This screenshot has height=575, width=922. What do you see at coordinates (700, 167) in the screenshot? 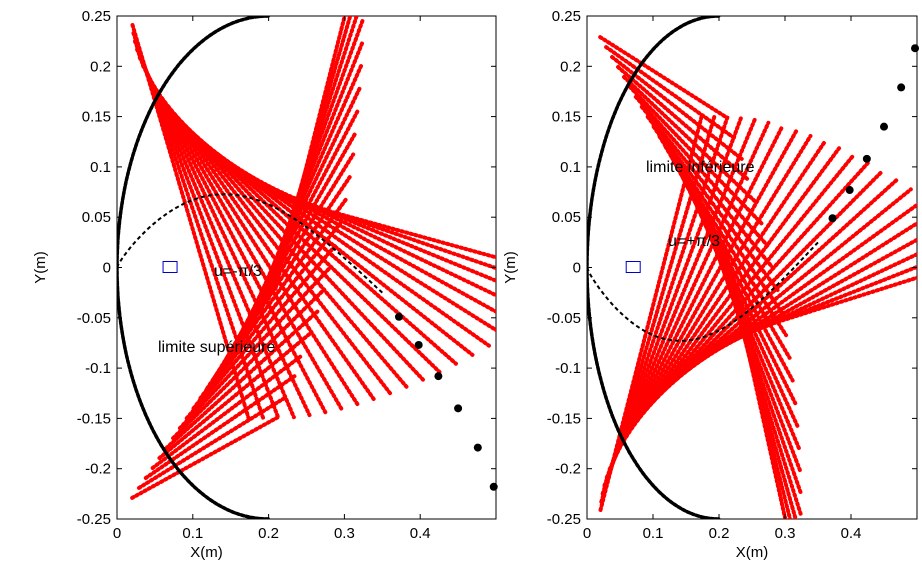
I see `chart-annotation: limite inférieure` at bounding box center [700, 167].